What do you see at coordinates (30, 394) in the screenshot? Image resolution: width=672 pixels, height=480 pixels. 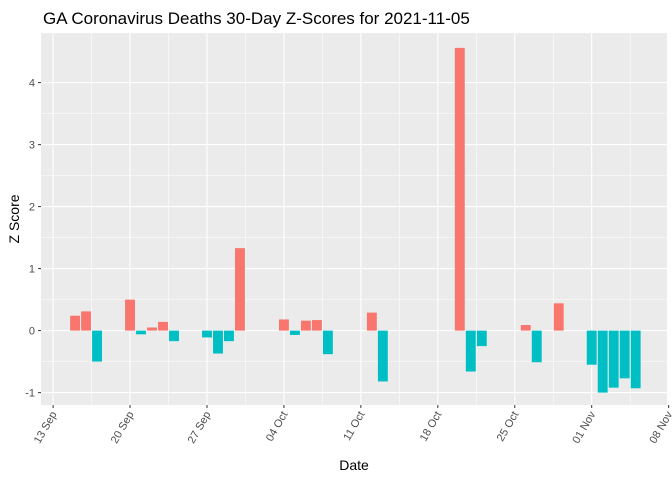 I see `y-tick-label: -1` at bounding box center [30, 394].